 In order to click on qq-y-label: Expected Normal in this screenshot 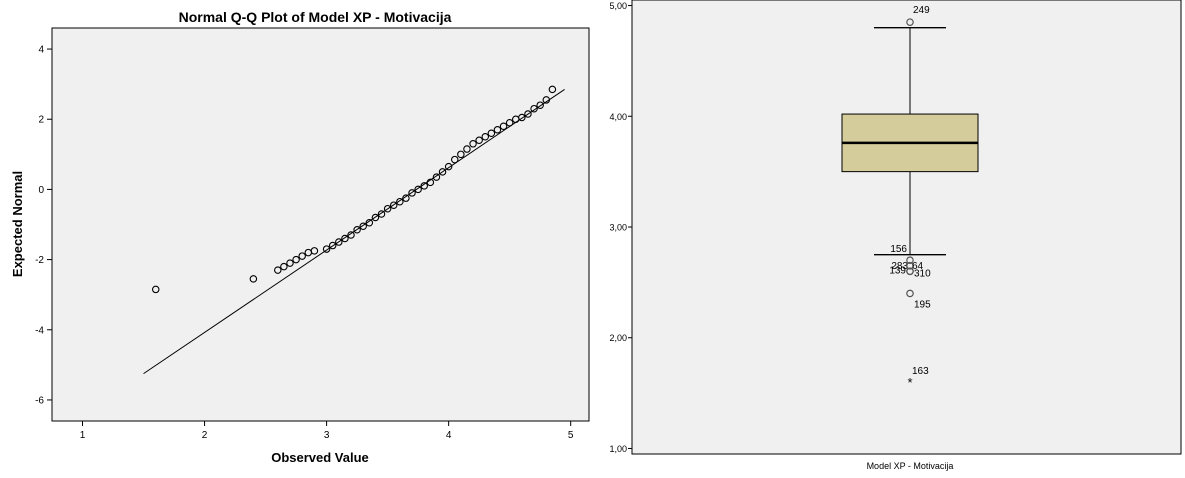, I will do `click(17, 224)`.